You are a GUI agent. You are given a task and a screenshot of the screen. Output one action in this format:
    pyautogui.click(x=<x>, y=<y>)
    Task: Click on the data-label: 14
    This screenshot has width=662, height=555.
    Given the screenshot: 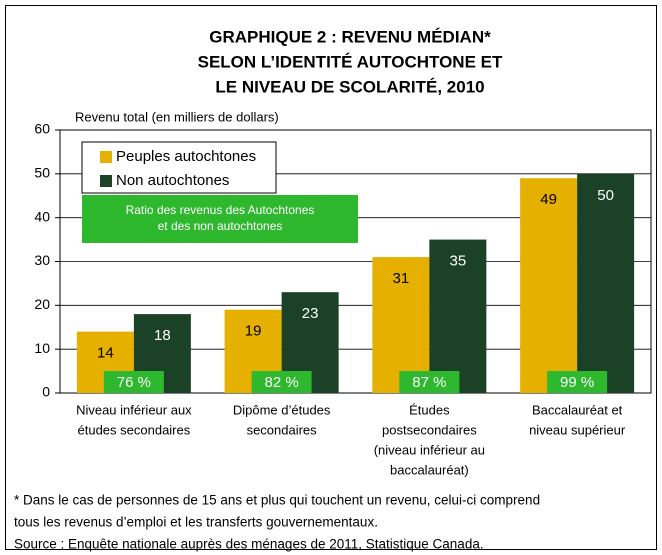 What is the action you would take?
    pyautogui.click(x=105, y=353)
    